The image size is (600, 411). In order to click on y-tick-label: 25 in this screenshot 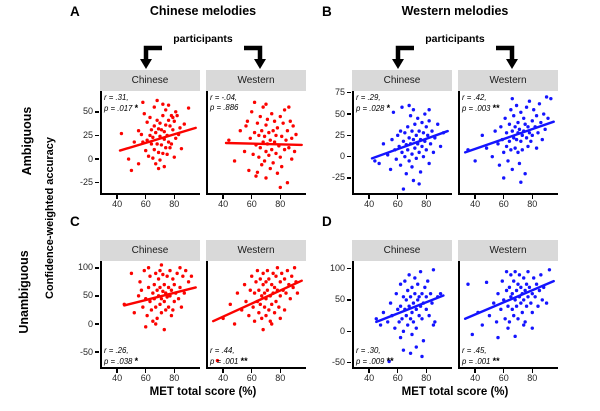, I will do `click(339, 134)`.